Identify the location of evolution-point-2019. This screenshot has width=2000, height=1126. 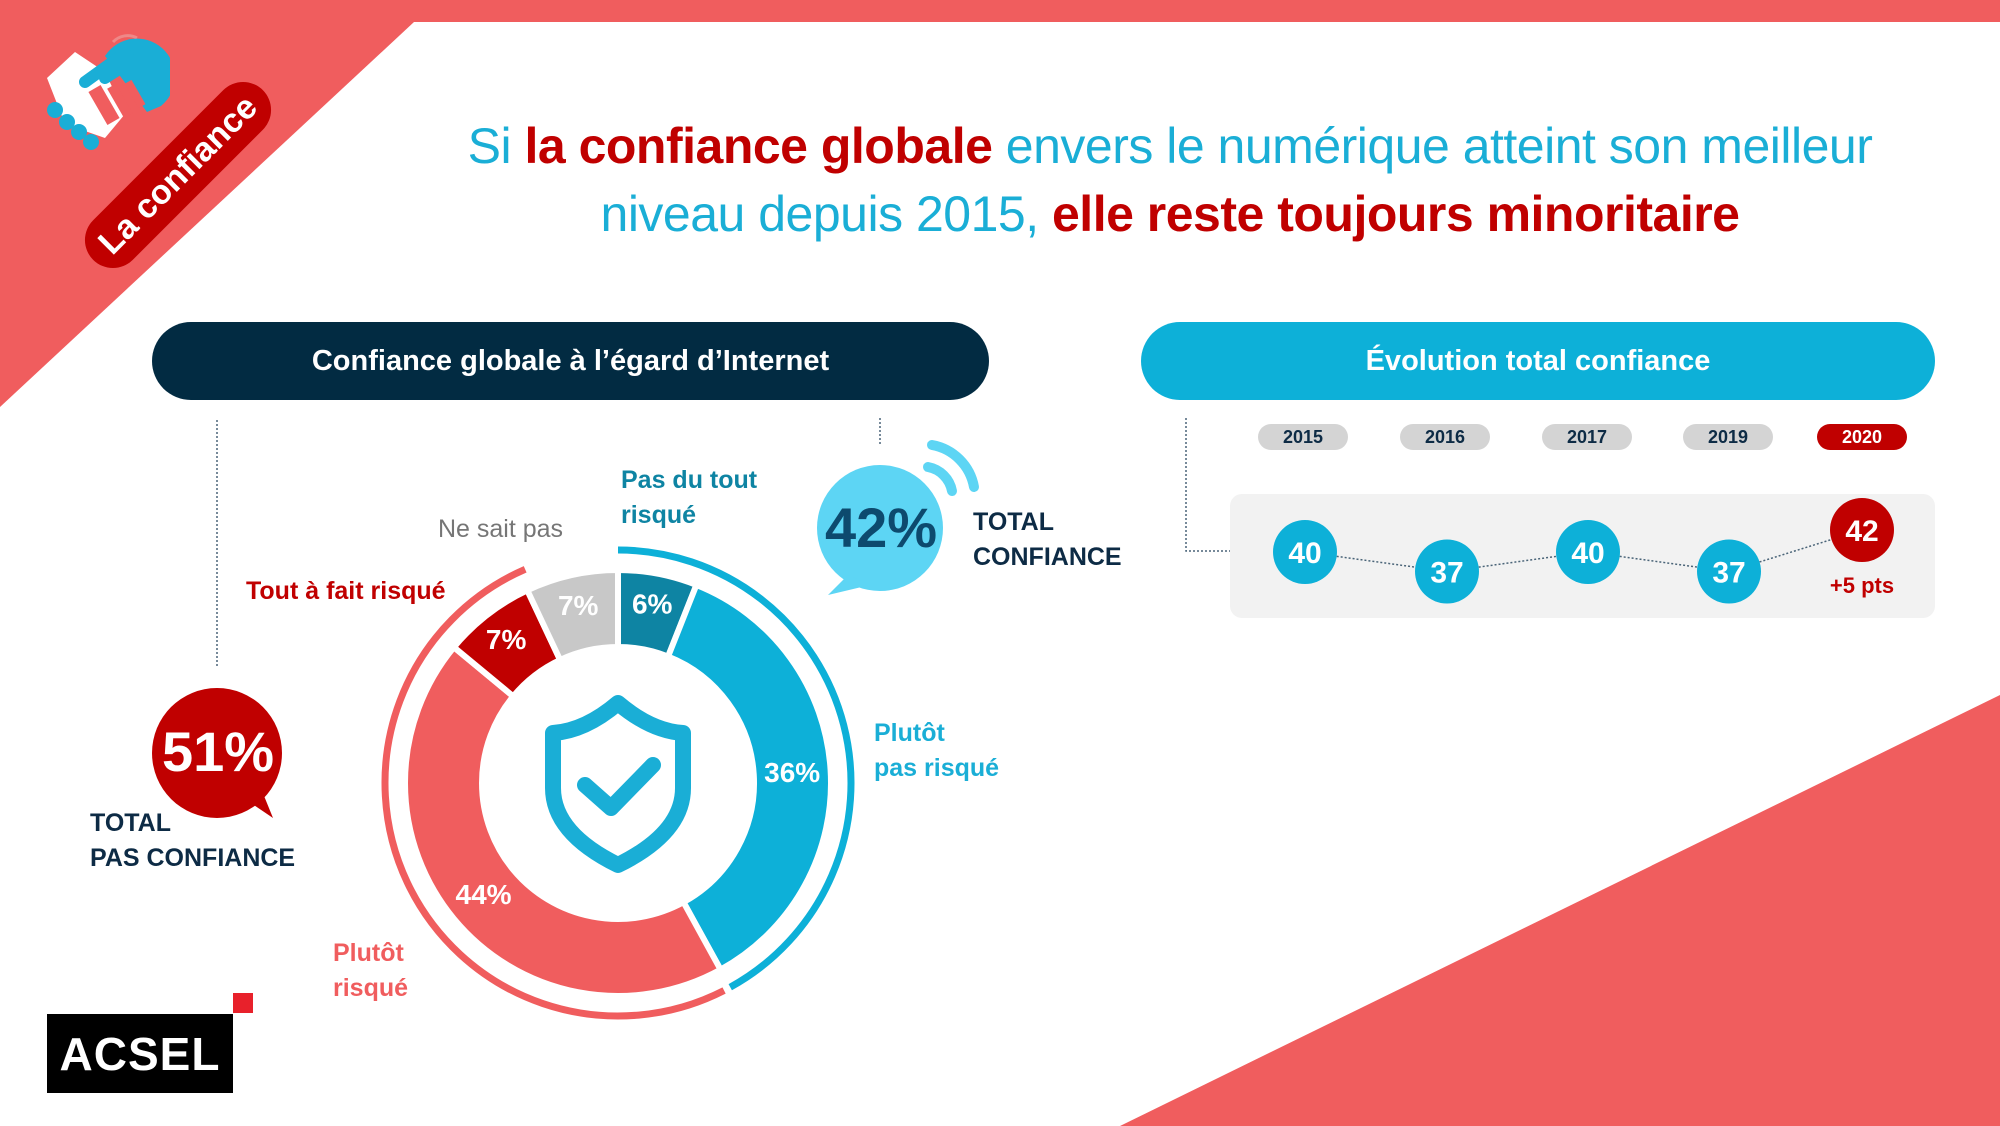
(1729, 571).